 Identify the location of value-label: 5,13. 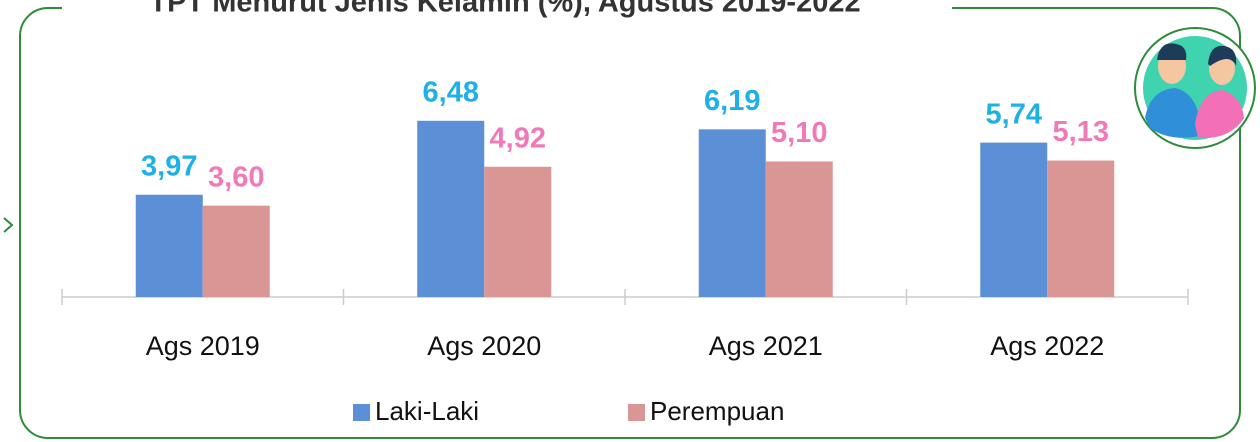
(1081, 132).